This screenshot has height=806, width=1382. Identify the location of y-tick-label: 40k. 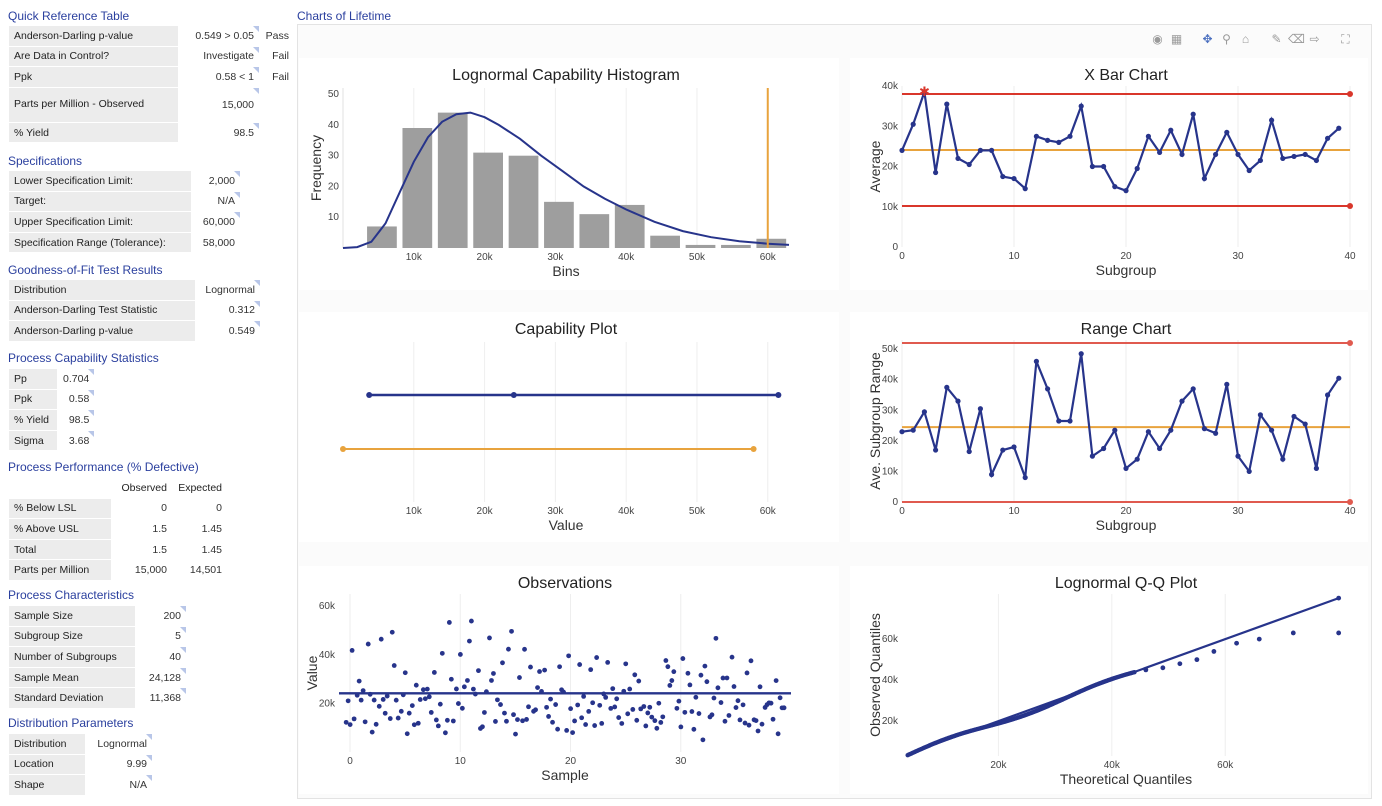
(890, 380).